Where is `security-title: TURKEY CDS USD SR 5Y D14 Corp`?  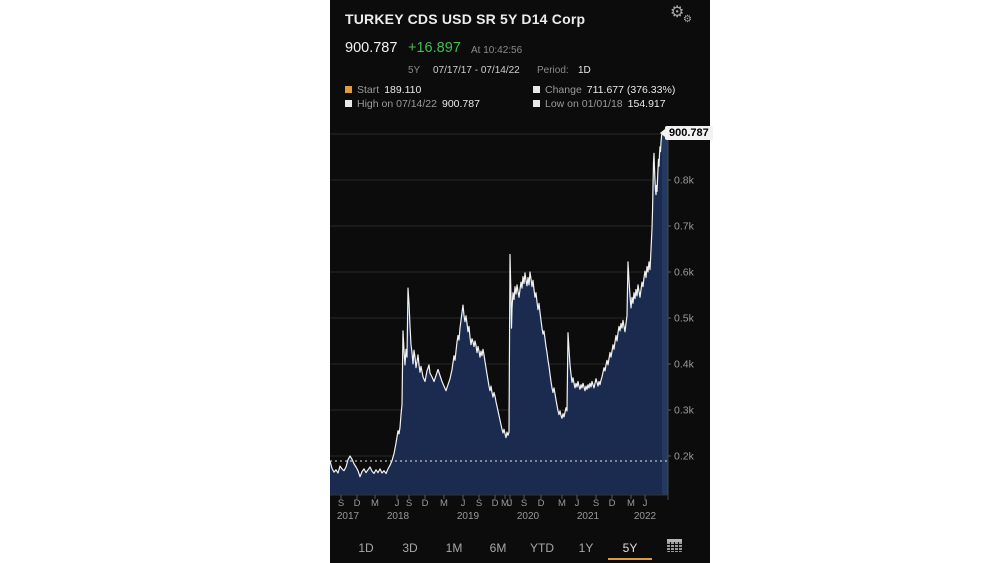
security-title: TURKEY CDS USD SR 5Y D14 Corp is located at coordinates (465, 19).